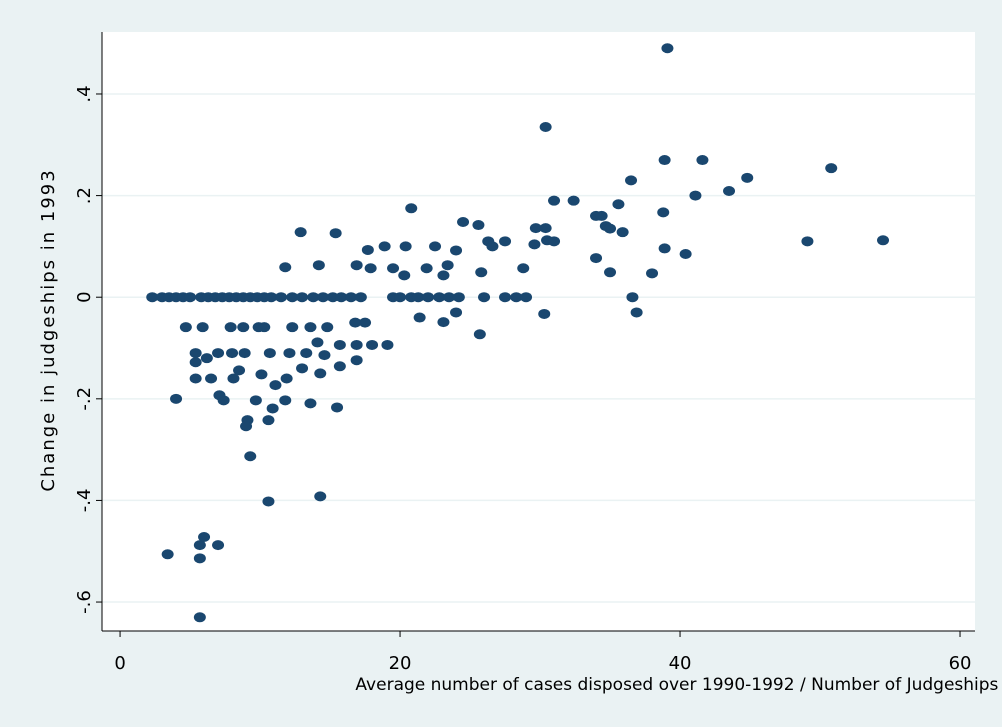 This screenshot has width=1002, height=727. Describe the element at coordinates (84, 501) in the screenshot. I see `y-tick-label: -.4` at that location.